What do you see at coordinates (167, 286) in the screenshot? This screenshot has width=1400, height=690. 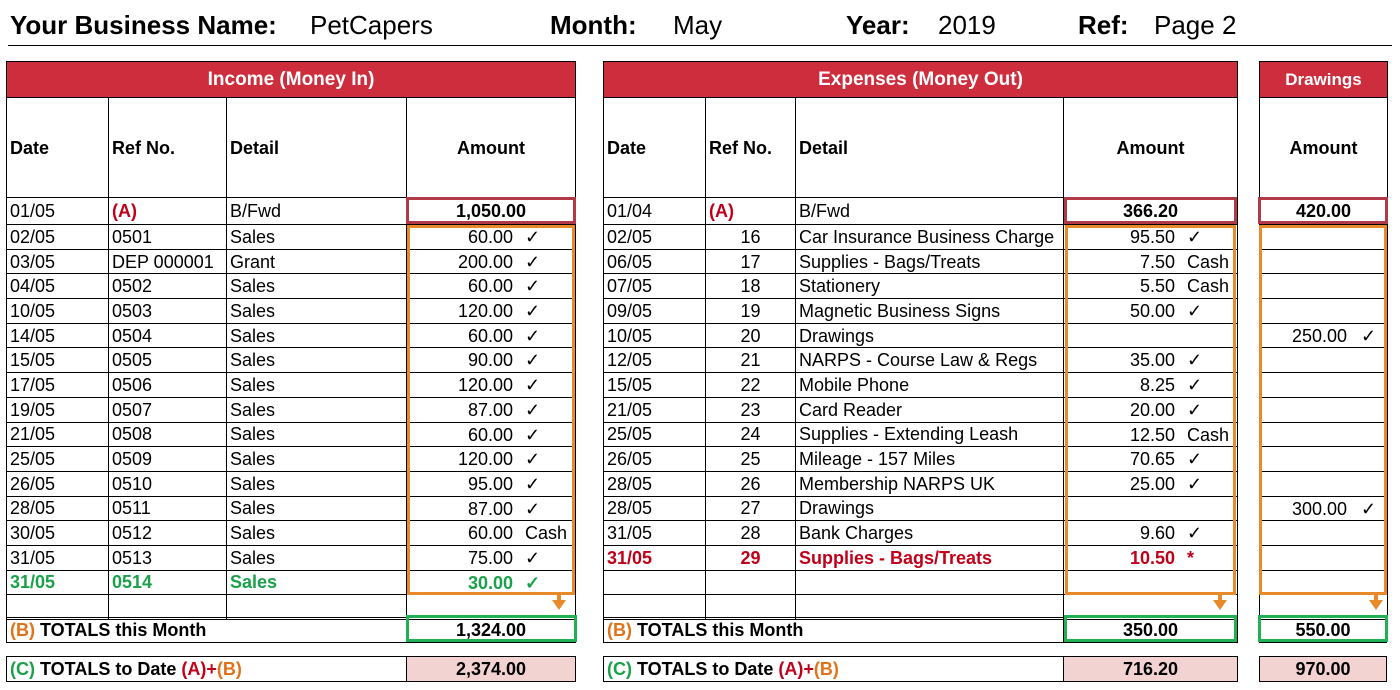 I see `row-ref: 0502` at bounding box center [167, 286].